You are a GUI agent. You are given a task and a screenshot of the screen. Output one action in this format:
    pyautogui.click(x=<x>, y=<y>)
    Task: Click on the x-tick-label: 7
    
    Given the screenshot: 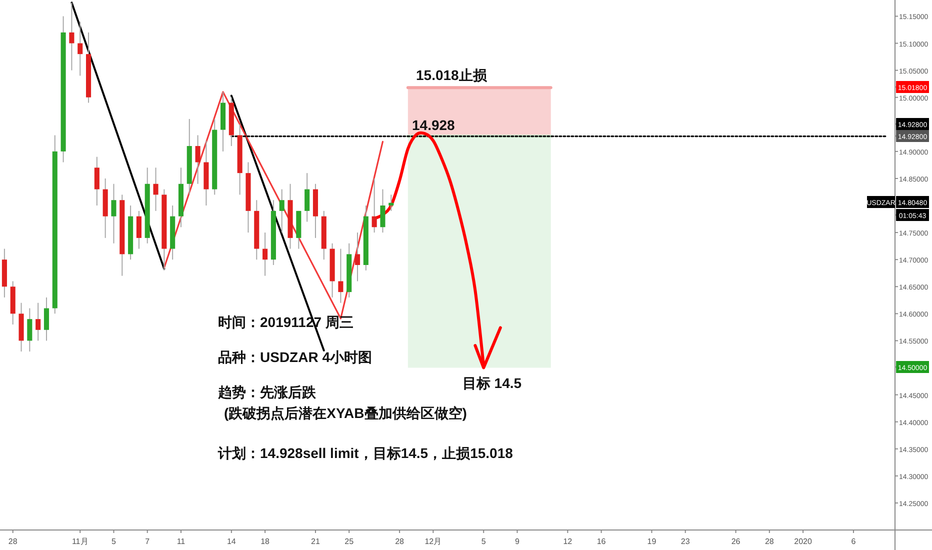 What is the action you would take?
    pyautogui.click(x=147, y=541)
    